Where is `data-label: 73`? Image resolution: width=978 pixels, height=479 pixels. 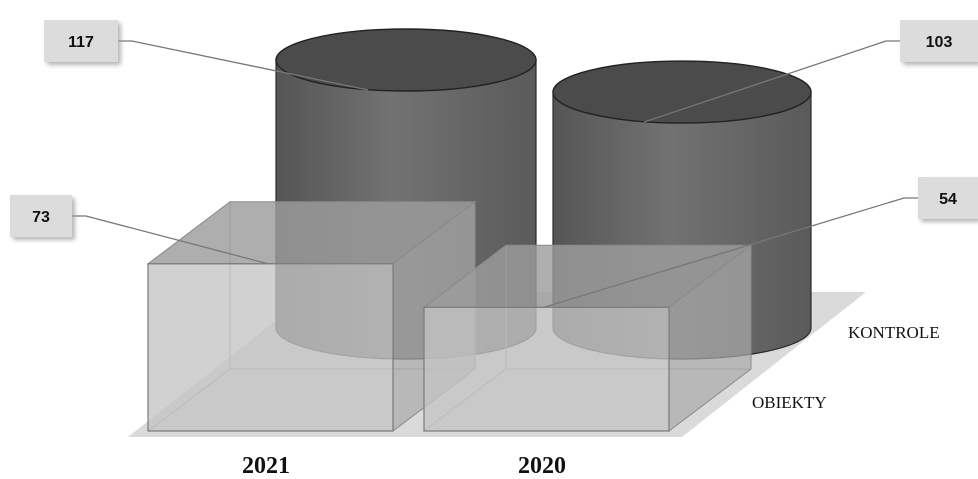 data-label: 73 is located at coordinates (41, 216).